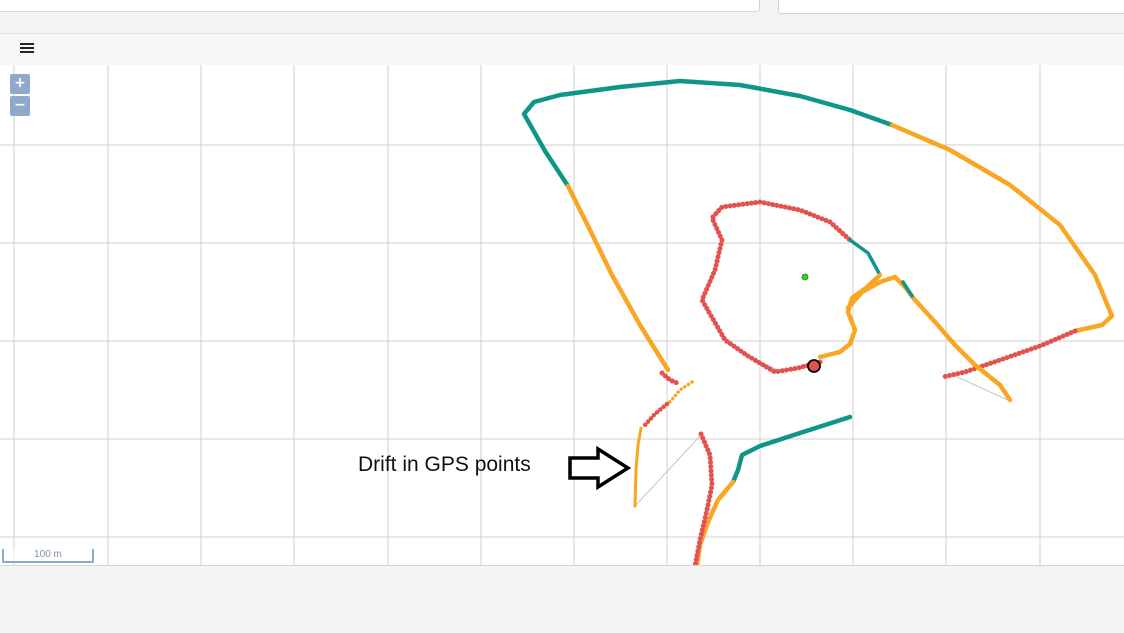 This screenshot has height=633, width=1124. I want to click on right-arrow-icon, so click(599, 468).